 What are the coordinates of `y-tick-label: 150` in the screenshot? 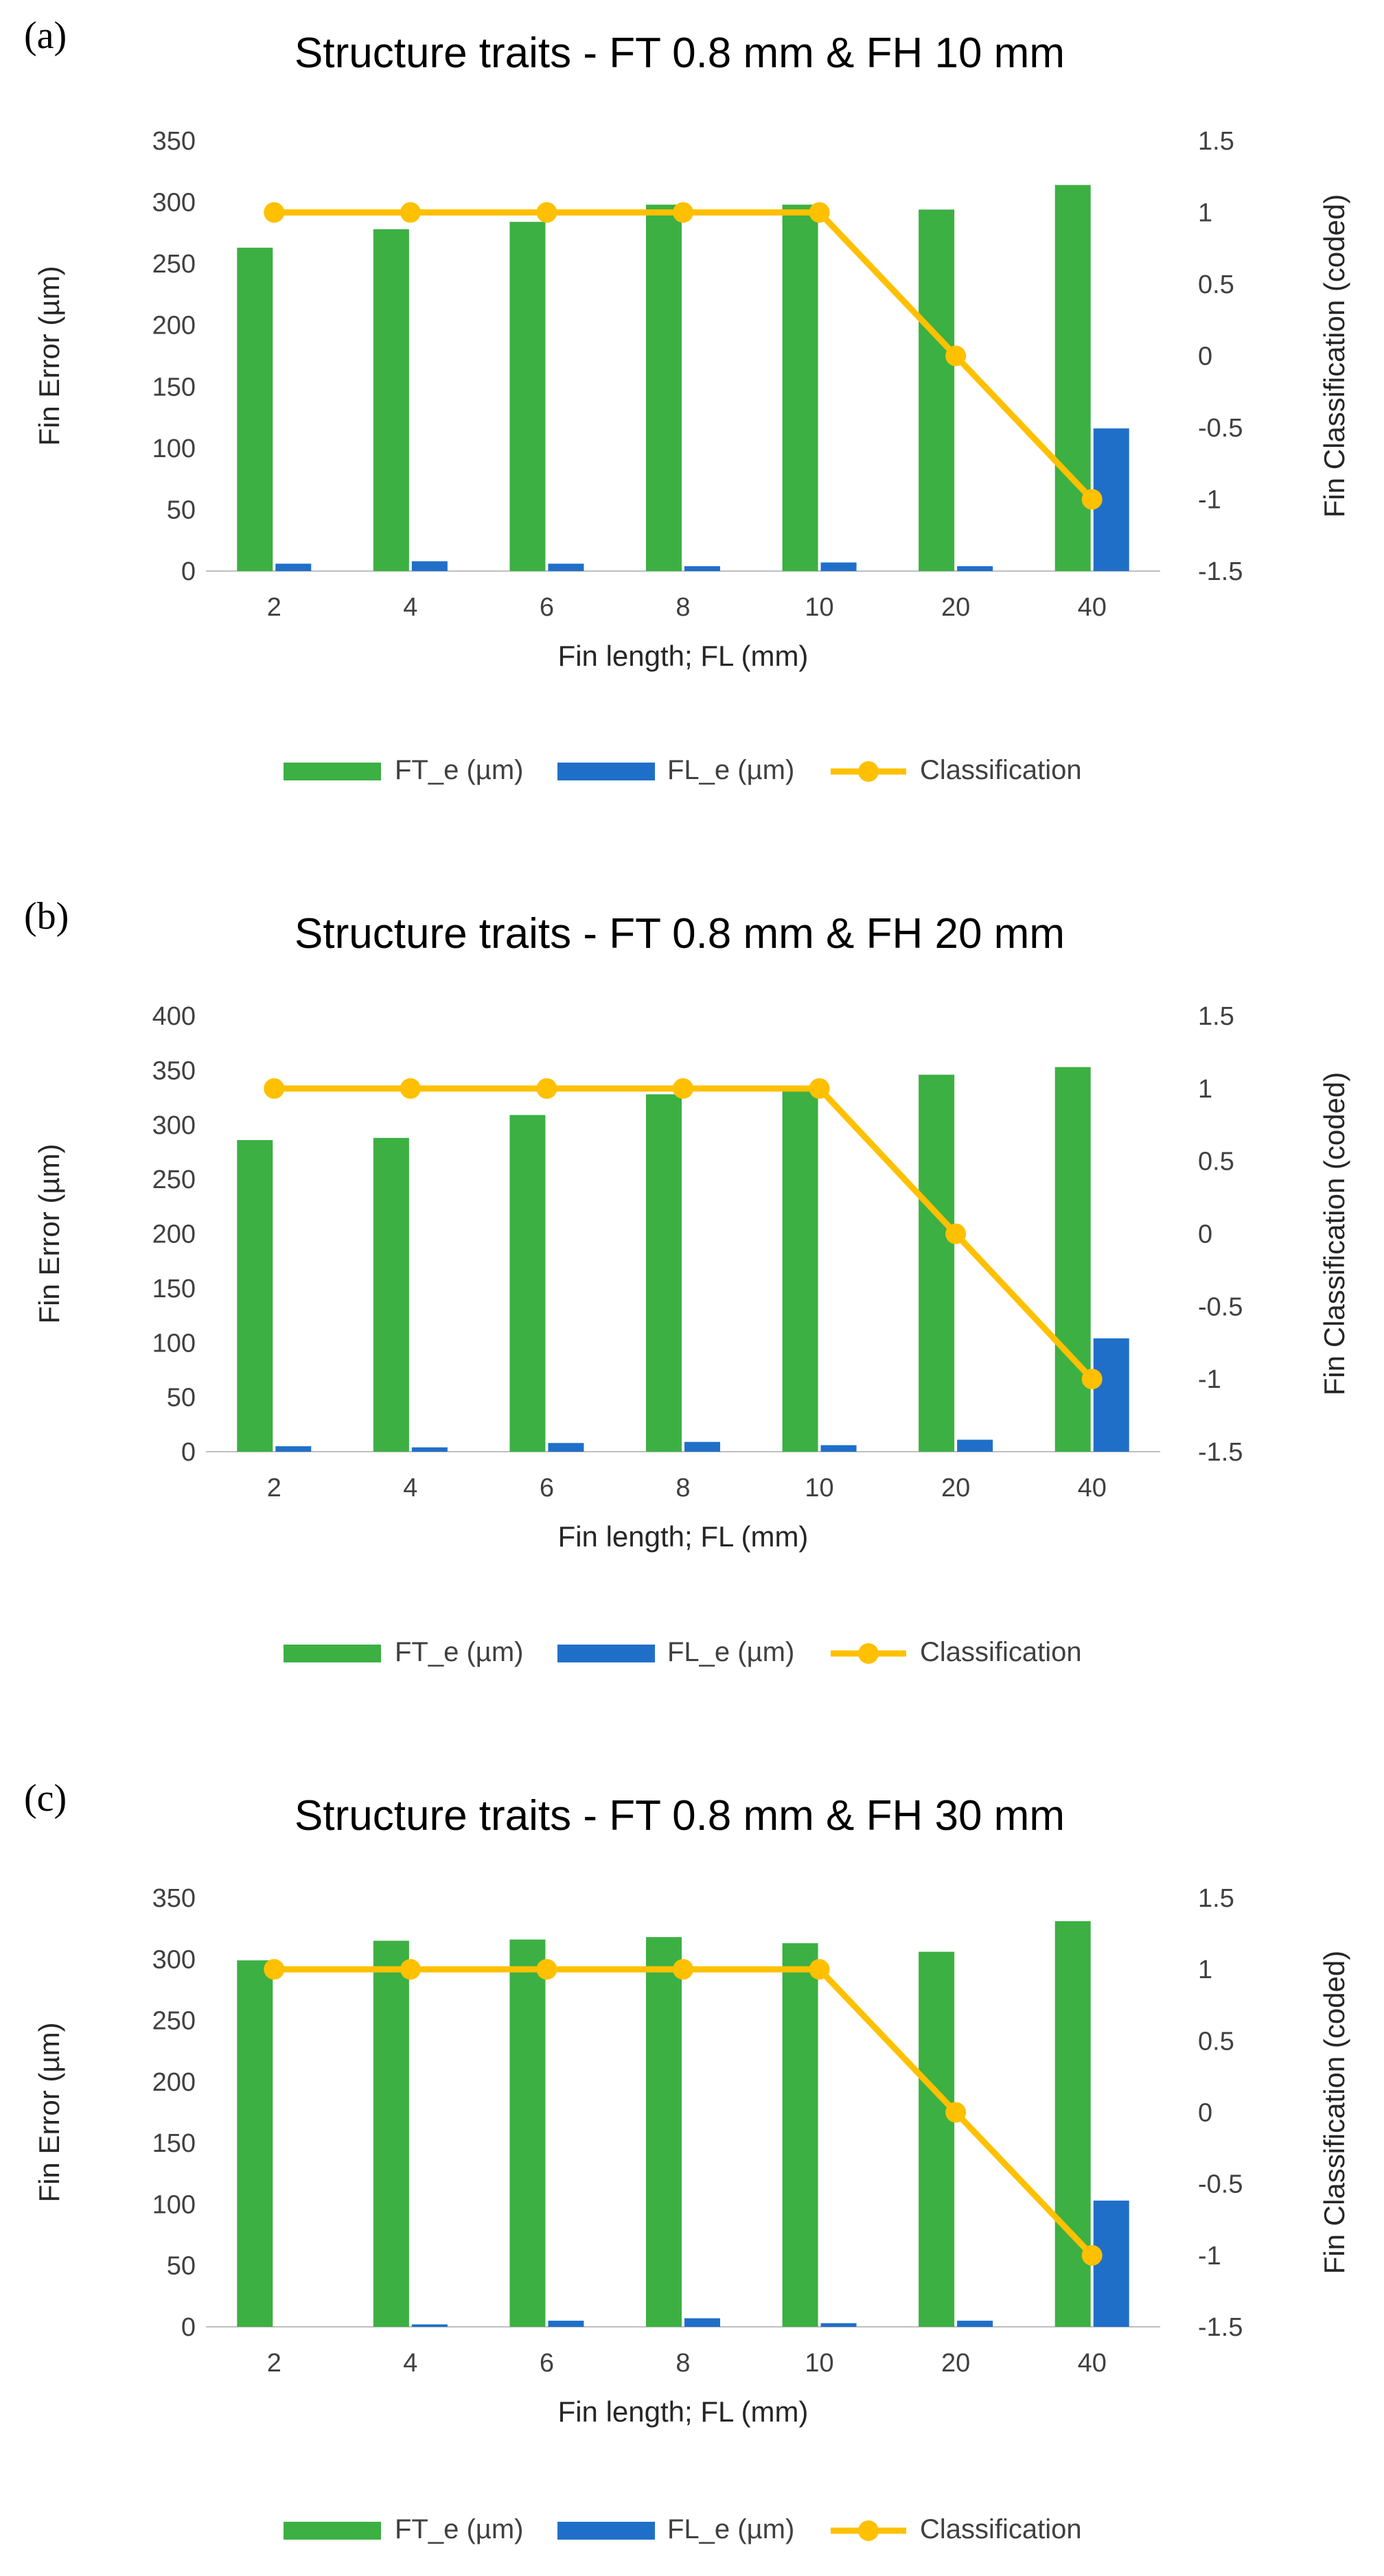 It's located at (174, 2143).